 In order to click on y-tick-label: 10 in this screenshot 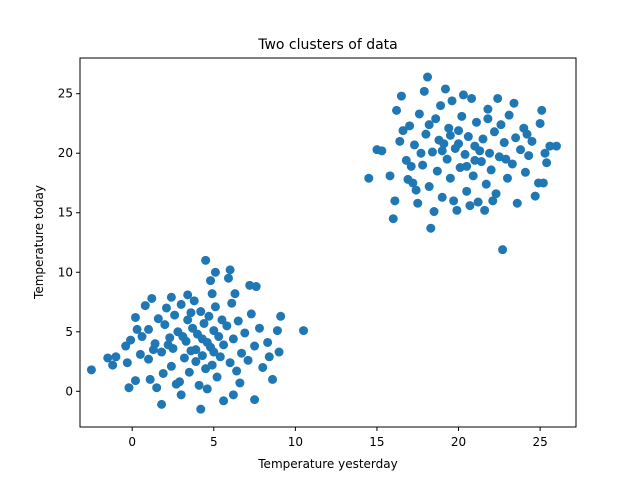, I will do `click(65, 272)`.